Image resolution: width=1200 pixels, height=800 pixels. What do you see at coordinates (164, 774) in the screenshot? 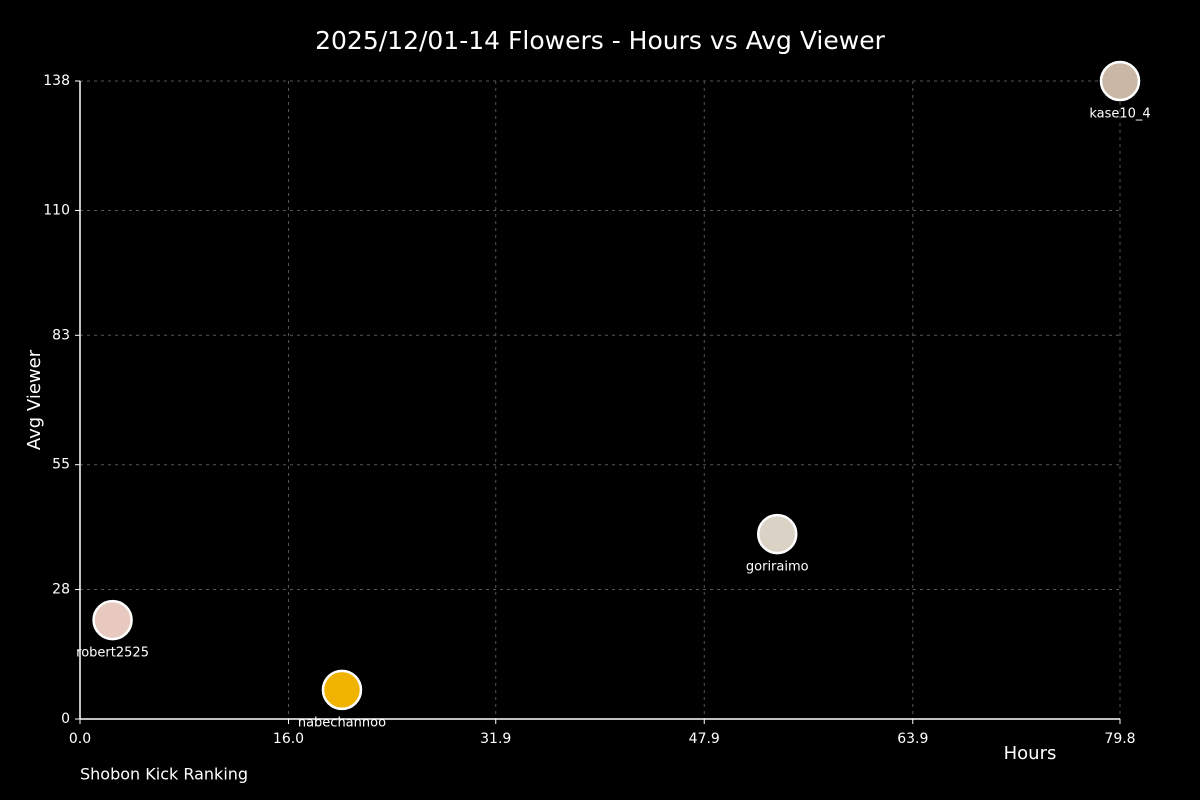
I see `footer: Shobon Kick Ranking` at bounding box center [164, 774].